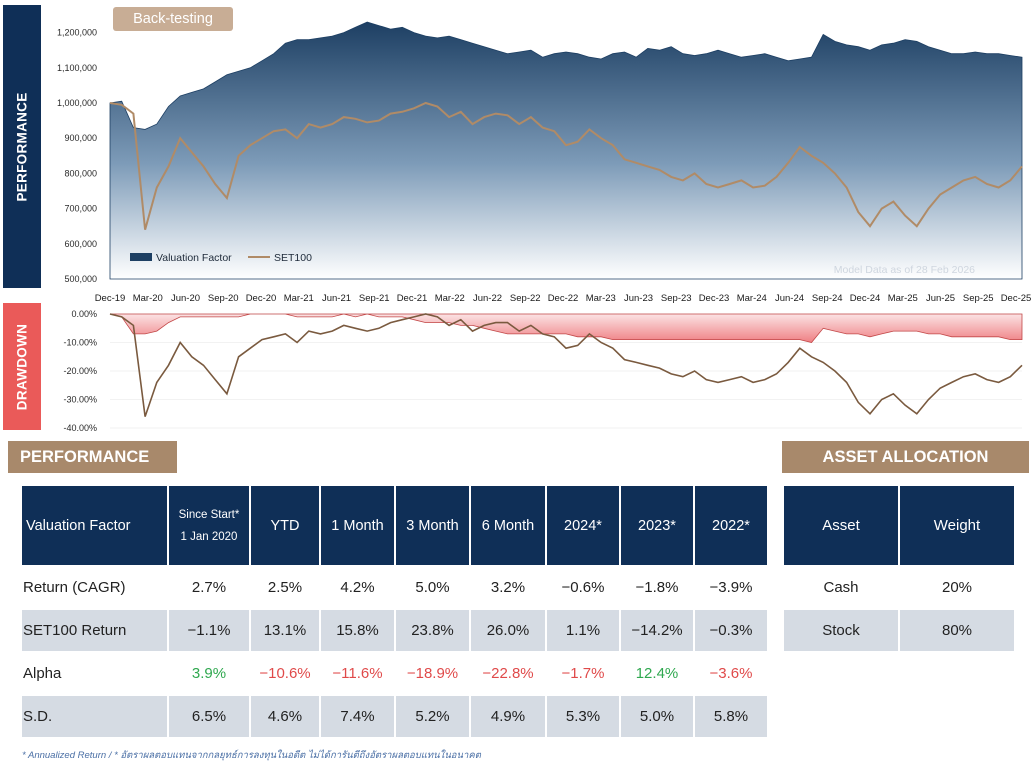  What do you see at coordinates (285, 587) in the screenshot?
I see `cell-value: 2.5%` at bounding box center [285, 587].